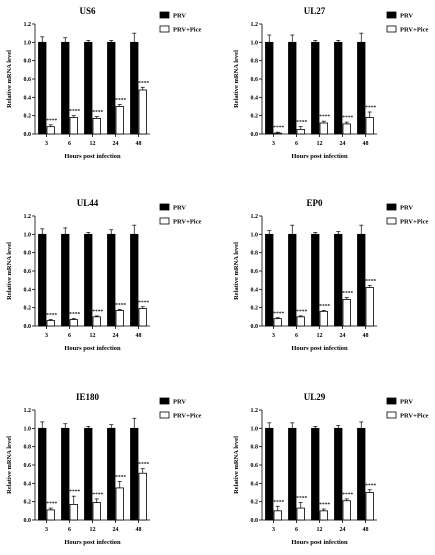 The image size is (435, 555). Describe the element at coordinates (319, 542) in the screenshot. I see `x-axis-label: Hours post infection` at that location.